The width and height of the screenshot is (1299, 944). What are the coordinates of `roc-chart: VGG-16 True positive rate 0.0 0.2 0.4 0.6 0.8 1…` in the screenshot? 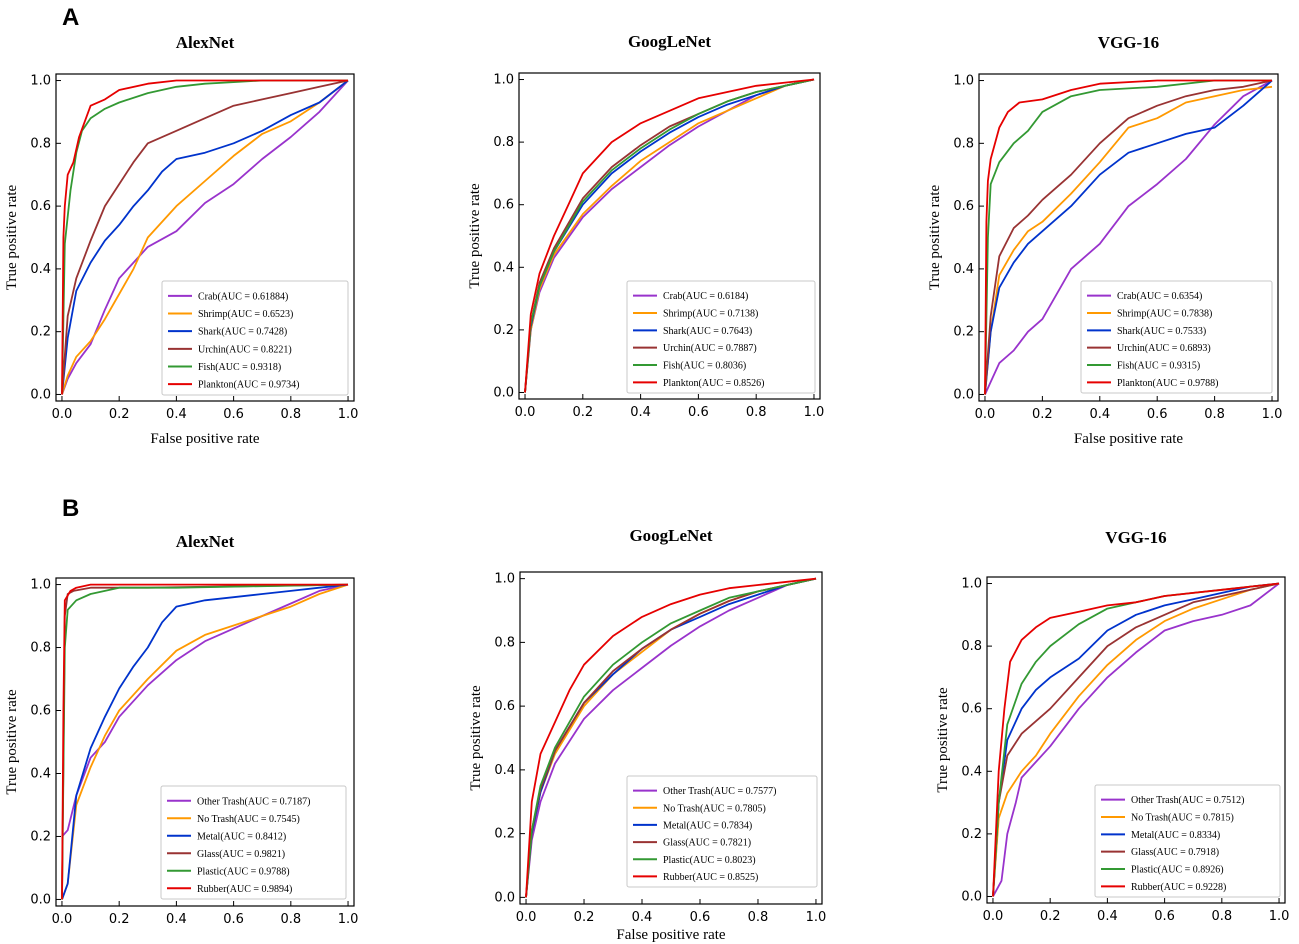 It's located at (1112, 726).